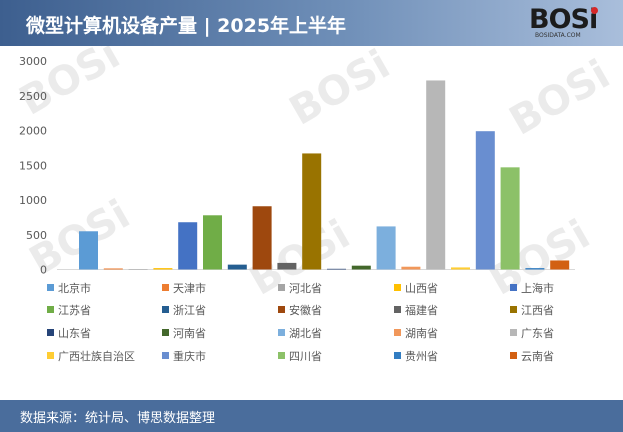 The height and width of the screenshot is (432, 623). I want to click on legend-label: 浙江省, so click(189, 310).